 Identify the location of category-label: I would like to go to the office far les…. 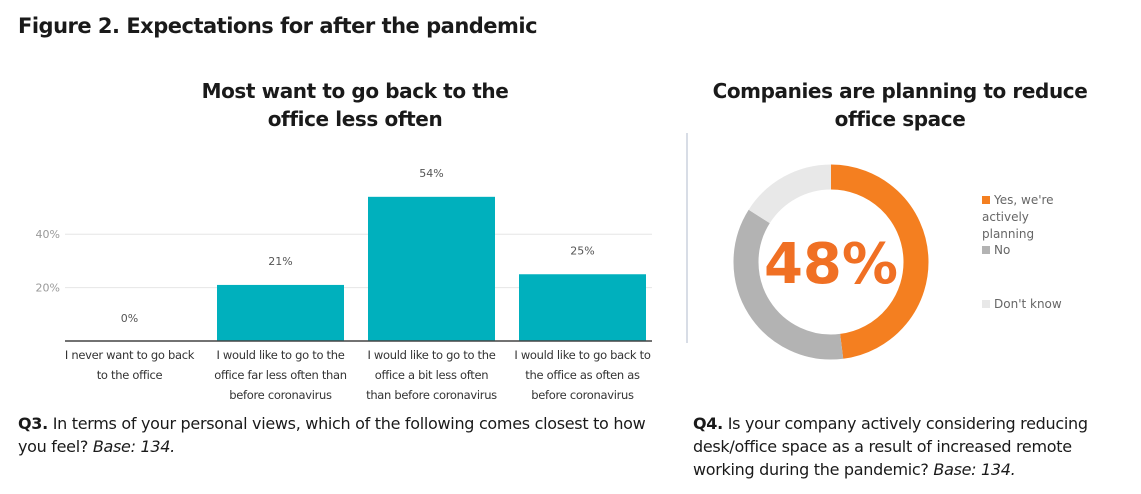
(280, 375).